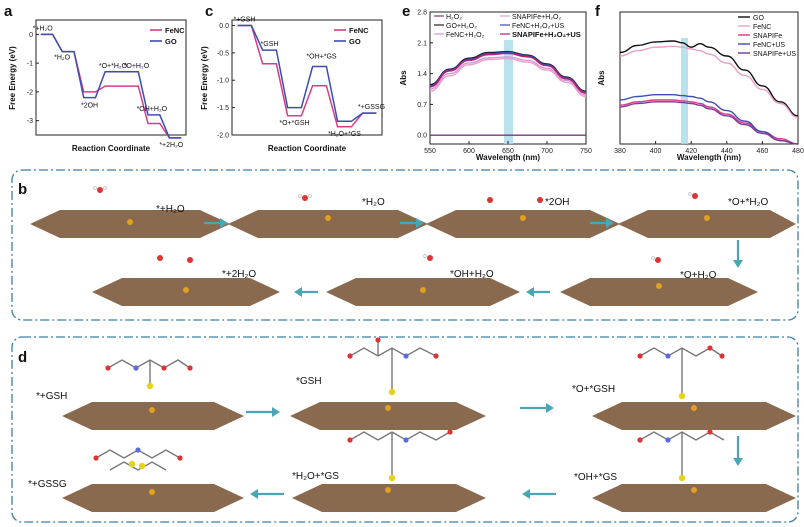  I want to click on step-label: *O+H₂O, so click(698, 275).